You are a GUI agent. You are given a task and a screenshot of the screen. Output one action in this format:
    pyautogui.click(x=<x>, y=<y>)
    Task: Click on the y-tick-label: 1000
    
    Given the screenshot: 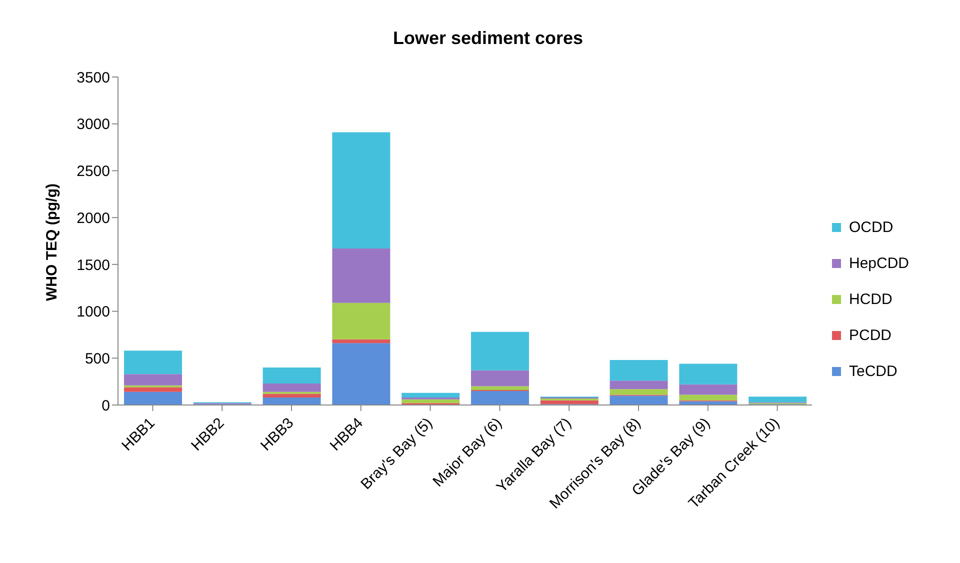 What is the action you would take?
    pyautogui.click(x=93, y=312)
    